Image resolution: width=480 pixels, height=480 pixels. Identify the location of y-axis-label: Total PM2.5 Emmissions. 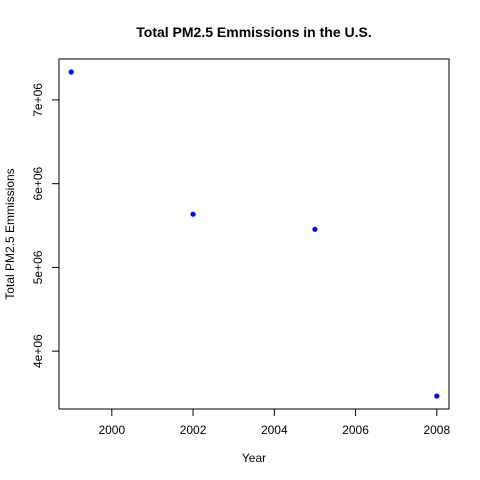
(10, 233).